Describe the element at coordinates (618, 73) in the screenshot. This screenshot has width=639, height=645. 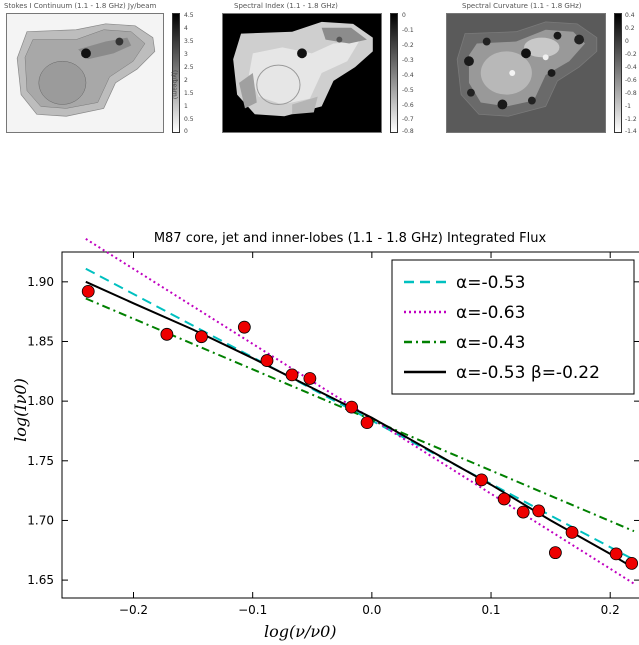
I see `spectral-curvature-colorbar` at that location.